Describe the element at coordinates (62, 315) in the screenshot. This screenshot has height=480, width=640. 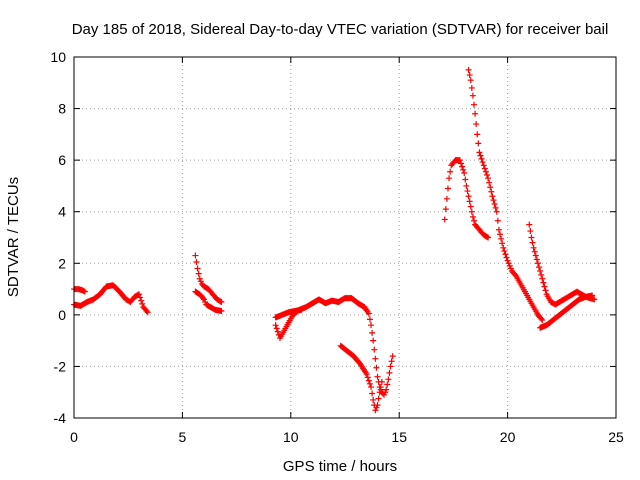
I see `y-tick-label: 0` at that location.